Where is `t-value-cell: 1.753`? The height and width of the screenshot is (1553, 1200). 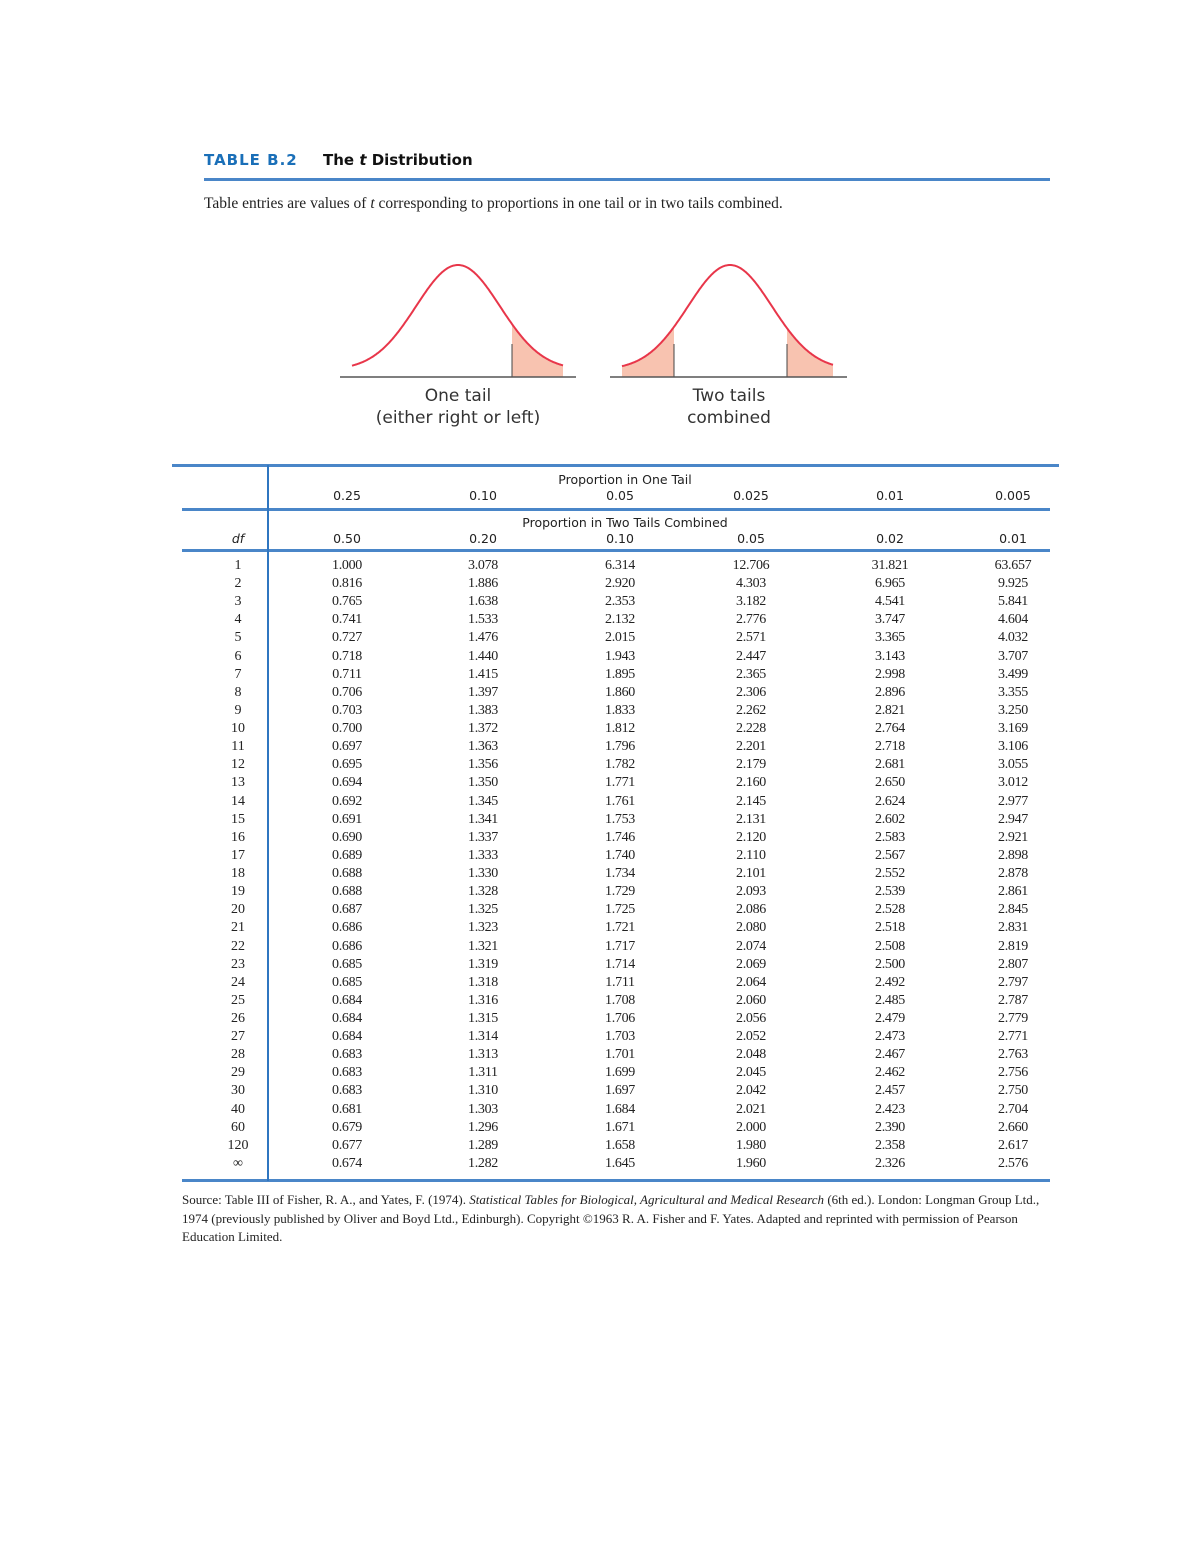
t-value-cell: 1.753 is located at coordinates (620, 819).